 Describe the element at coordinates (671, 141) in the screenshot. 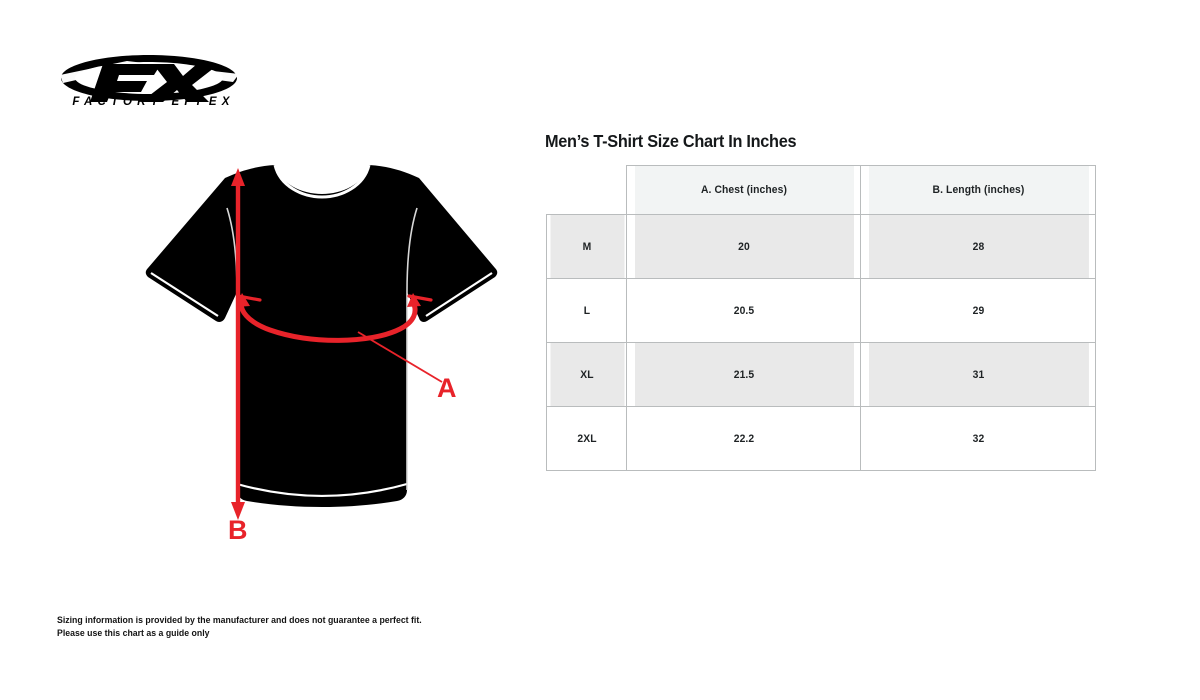

I see `page-title: Men’s T-Shirt Size Chart In Inches` at that location.